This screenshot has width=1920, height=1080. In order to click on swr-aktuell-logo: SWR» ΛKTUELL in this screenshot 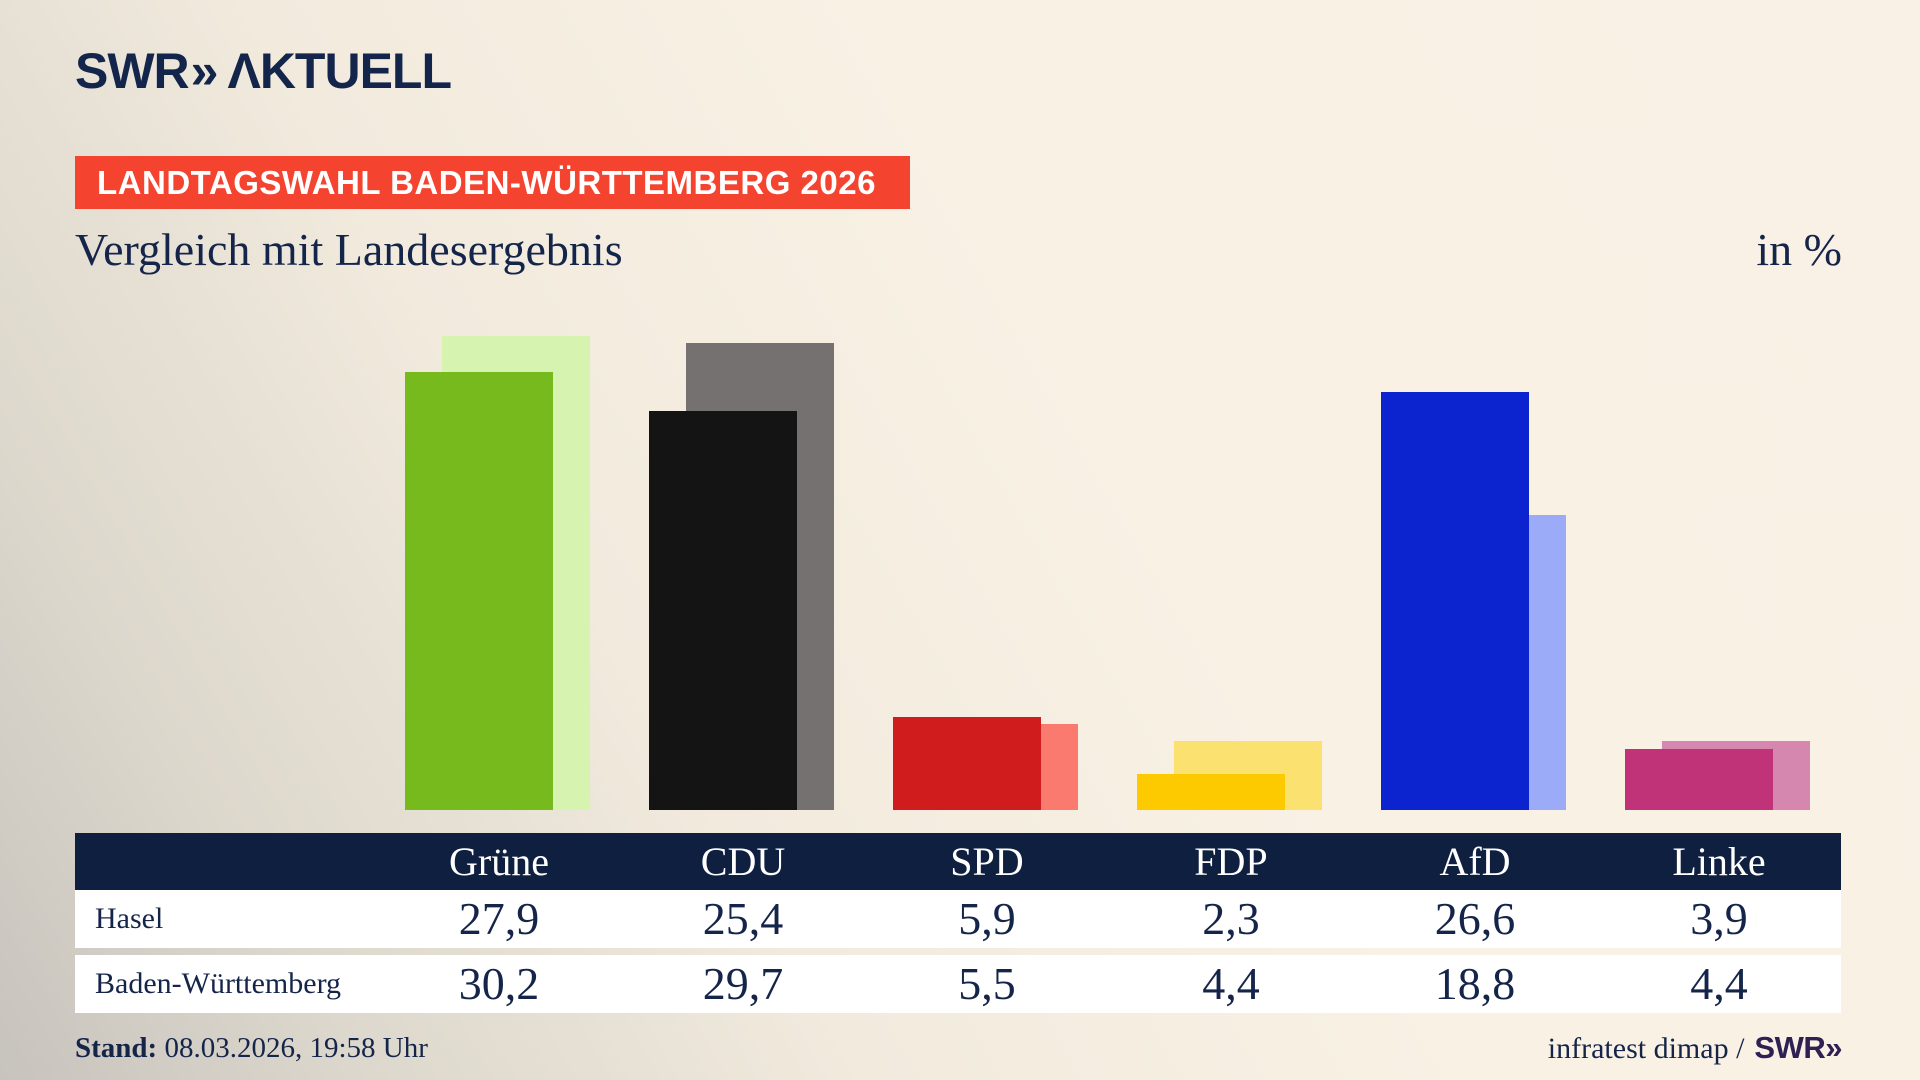, I will do `click(263, 71)`.